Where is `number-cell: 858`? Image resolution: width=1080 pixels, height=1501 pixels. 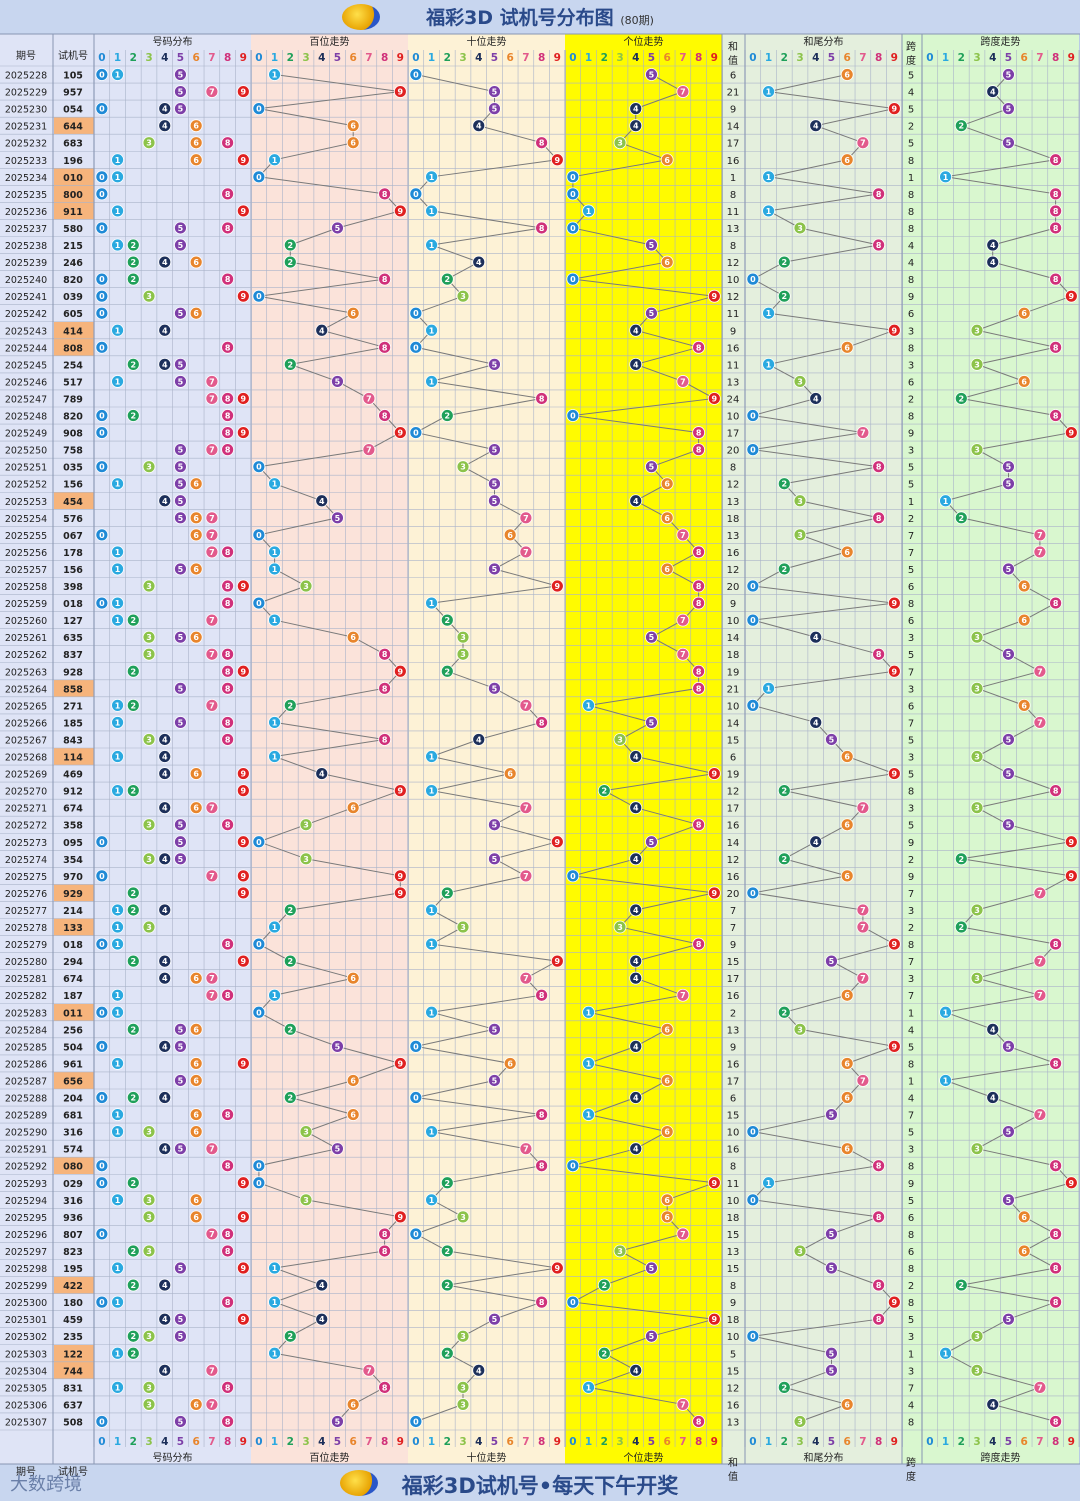
number-cell: 858 is located at coordinates (73, 689).